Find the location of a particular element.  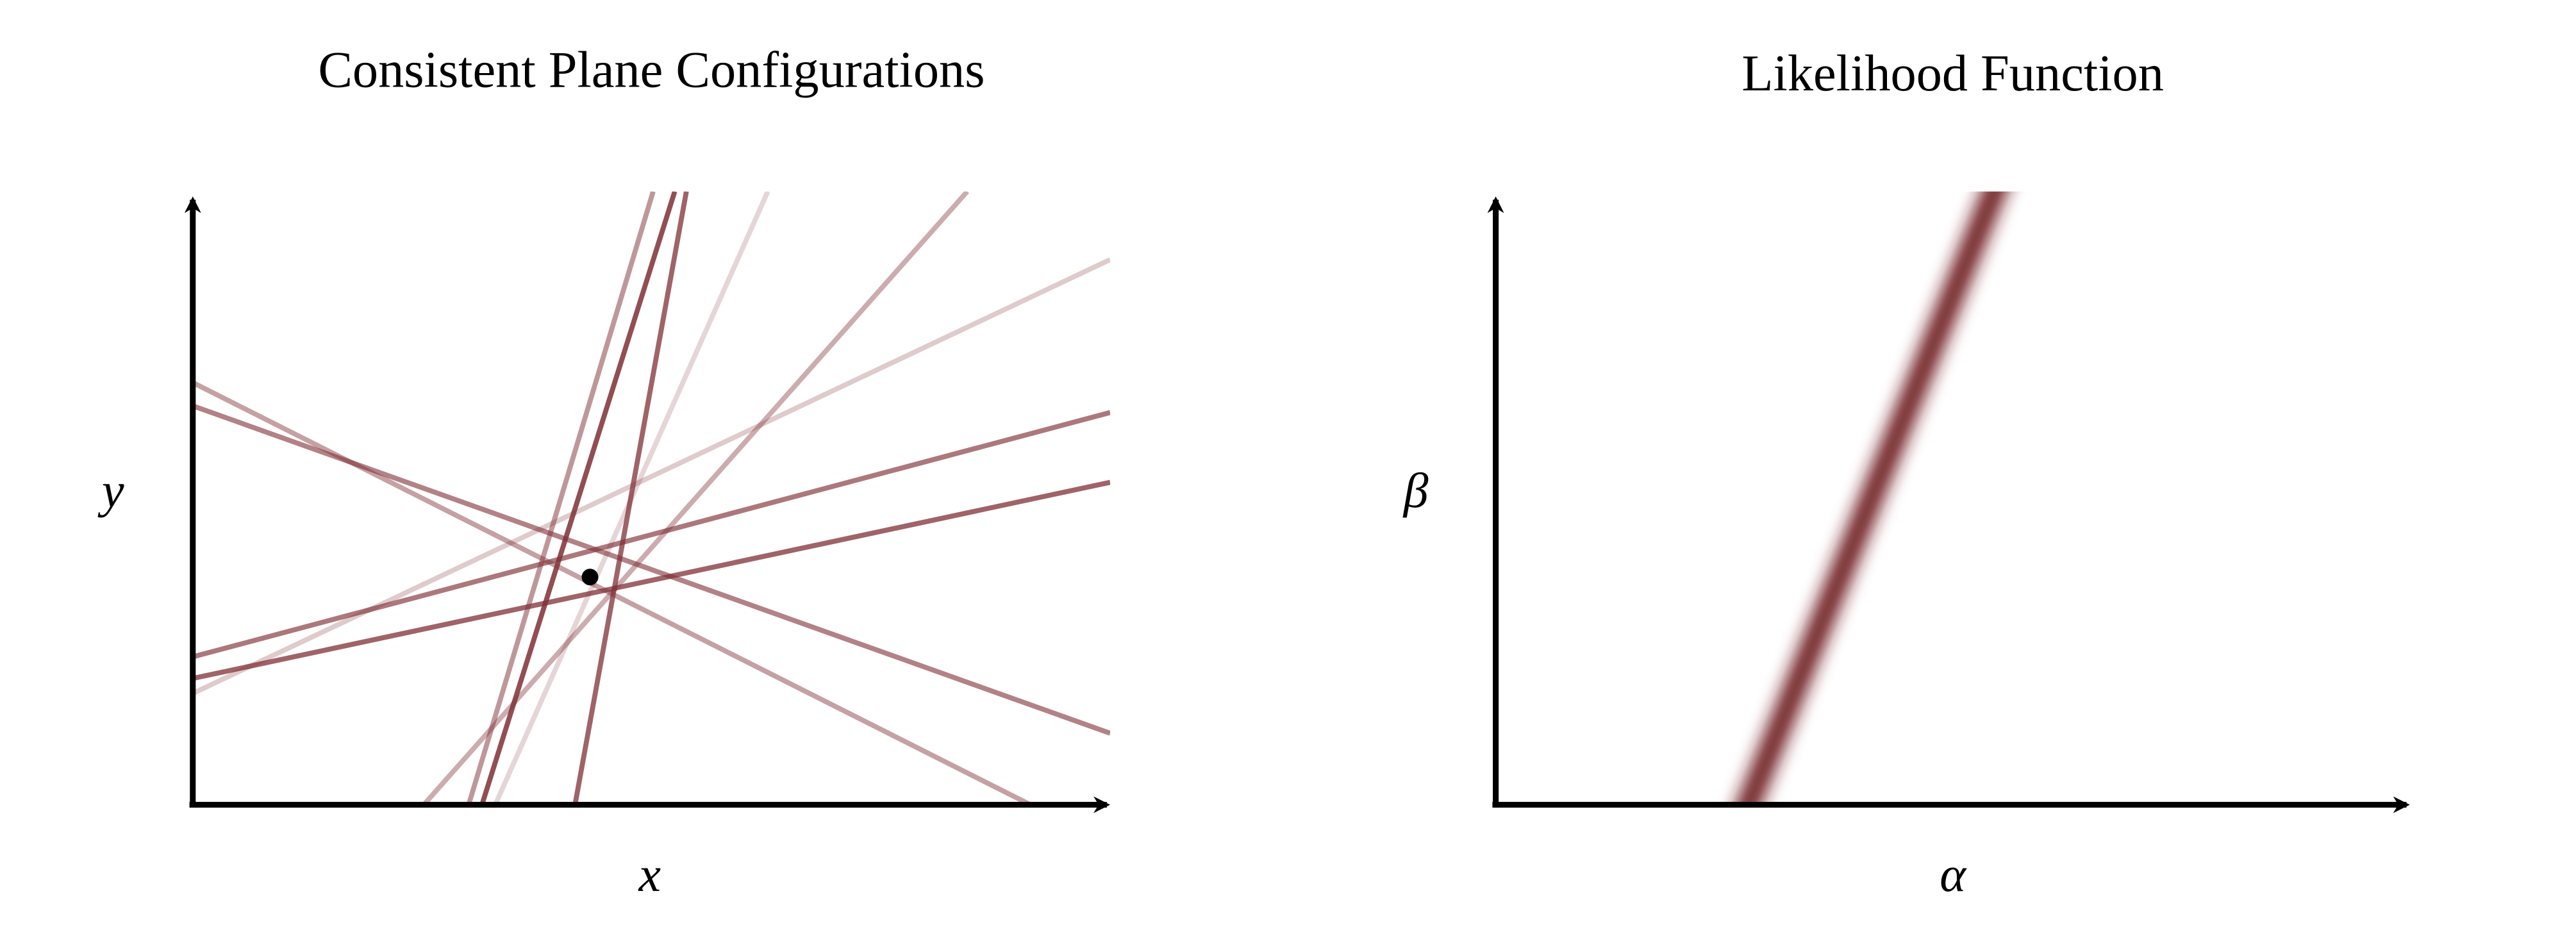

likelihood-ridge is located at coordinates (1871, 498).